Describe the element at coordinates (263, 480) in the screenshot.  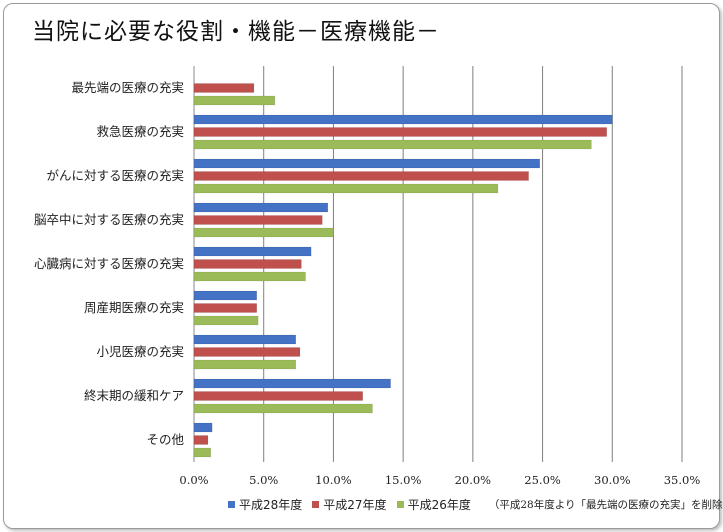
I see `x-tick-label: 5.0%` at that location.